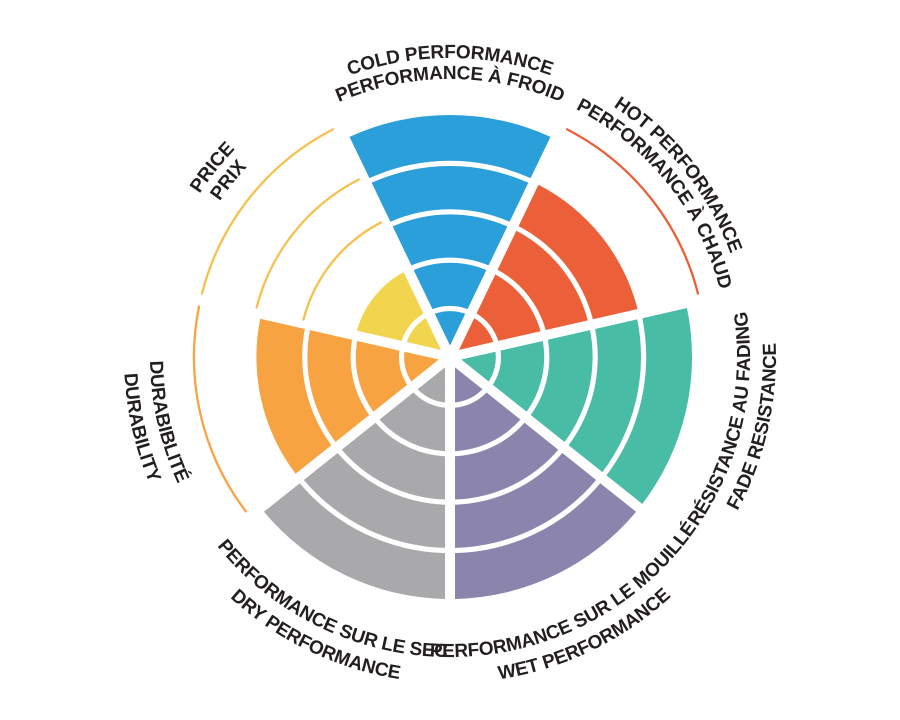 The width and height of the screenshot is (900, 720). Describe the element at coordinates (450, 193) in the screenshot. I see `cold-ring-4-filled` at that location.